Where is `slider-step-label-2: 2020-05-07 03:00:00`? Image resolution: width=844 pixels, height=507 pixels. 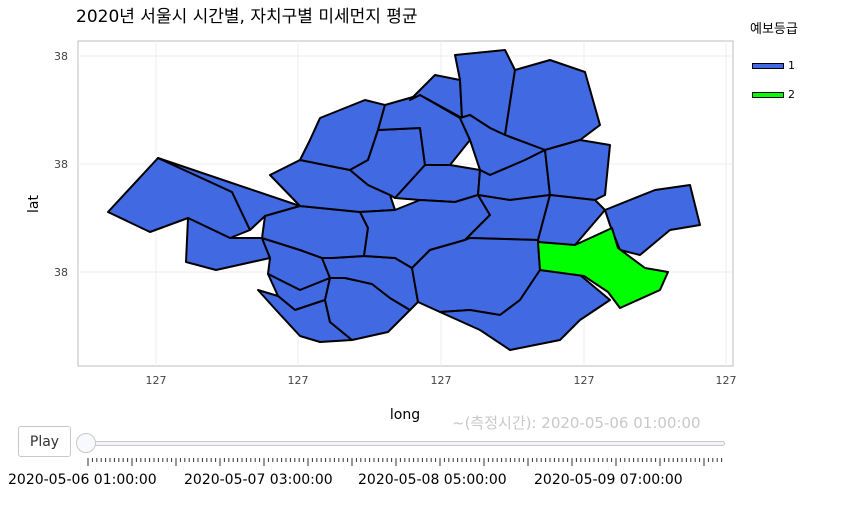 slider-step-label-2: 2020-05-07 03:00:00 is located at coordinates (258, 480).